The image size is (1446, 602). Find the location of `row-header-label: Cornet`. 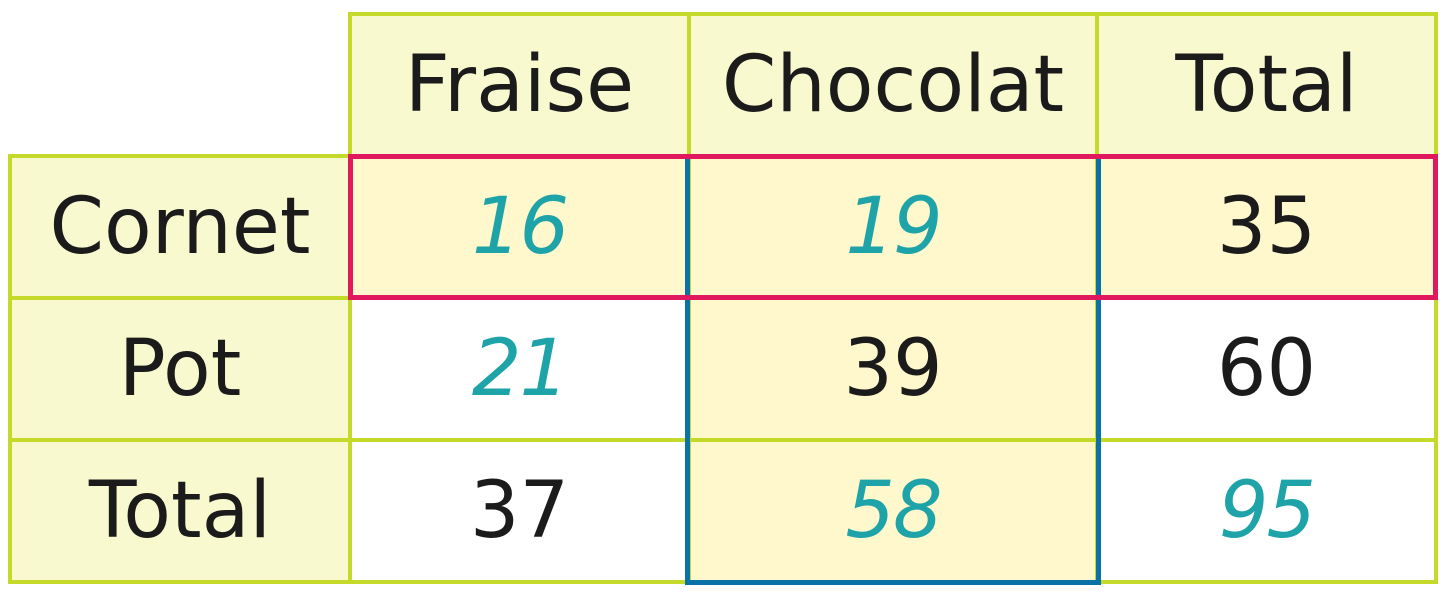

row-header-label: Cornet is located at coordinates (180, 227).